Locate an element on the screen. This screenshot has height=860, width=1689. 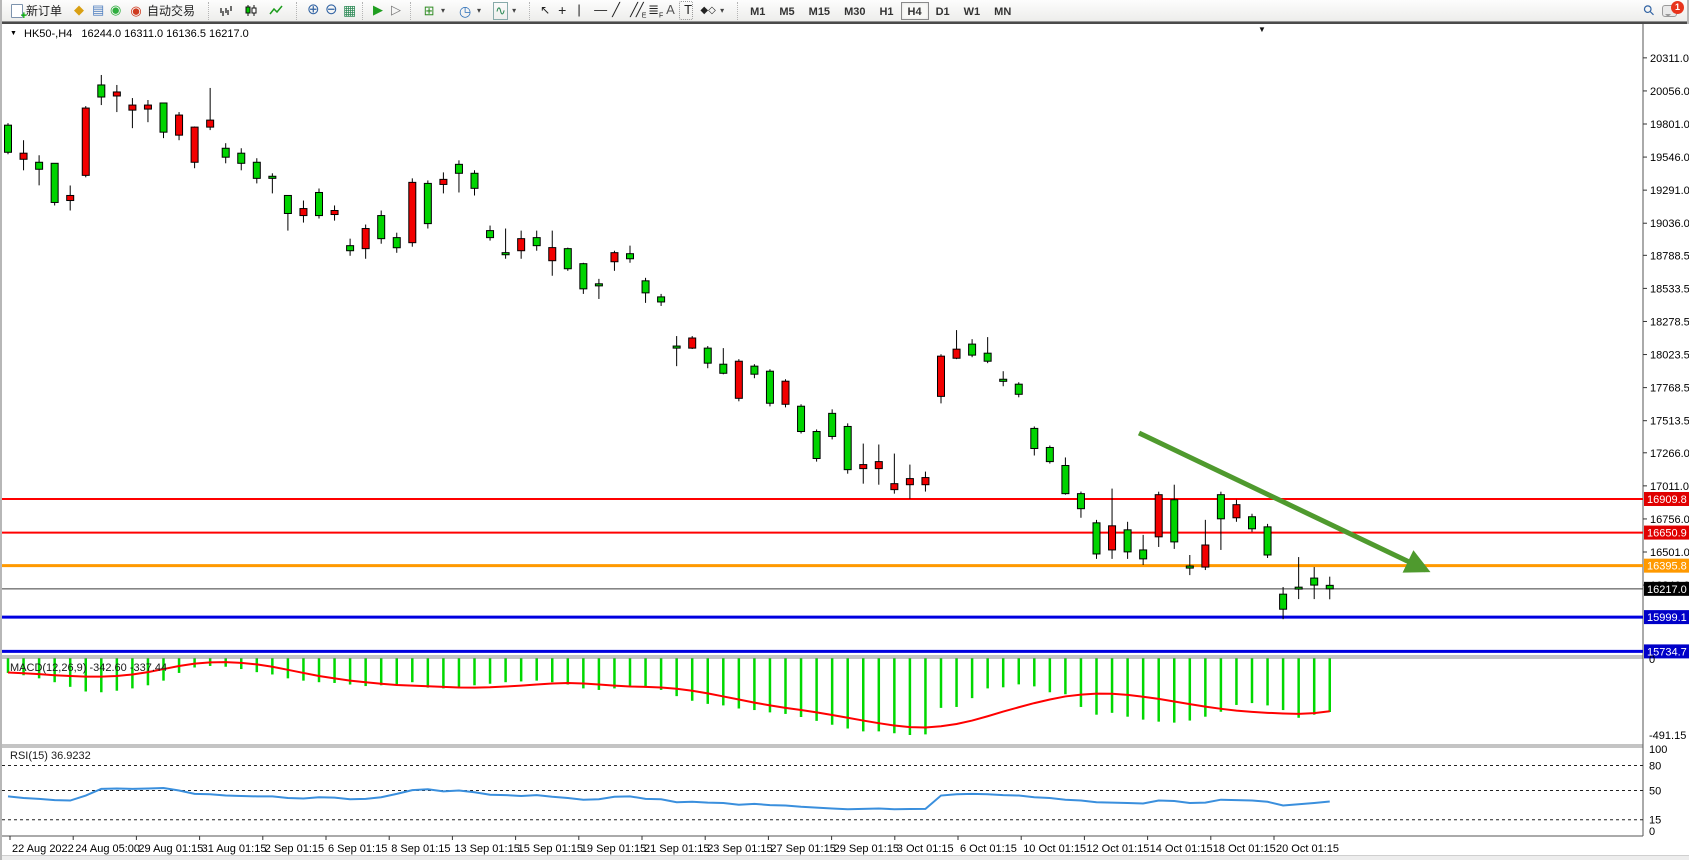
price-tick-label: 19291.0 is located at coordinates (1669, 191).